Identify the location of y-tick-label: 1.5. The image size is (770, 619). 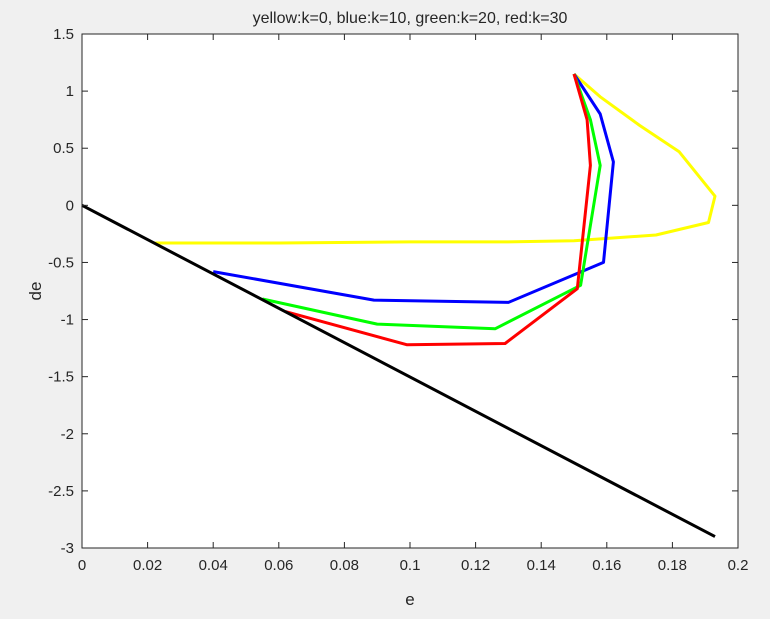
(63, 34).